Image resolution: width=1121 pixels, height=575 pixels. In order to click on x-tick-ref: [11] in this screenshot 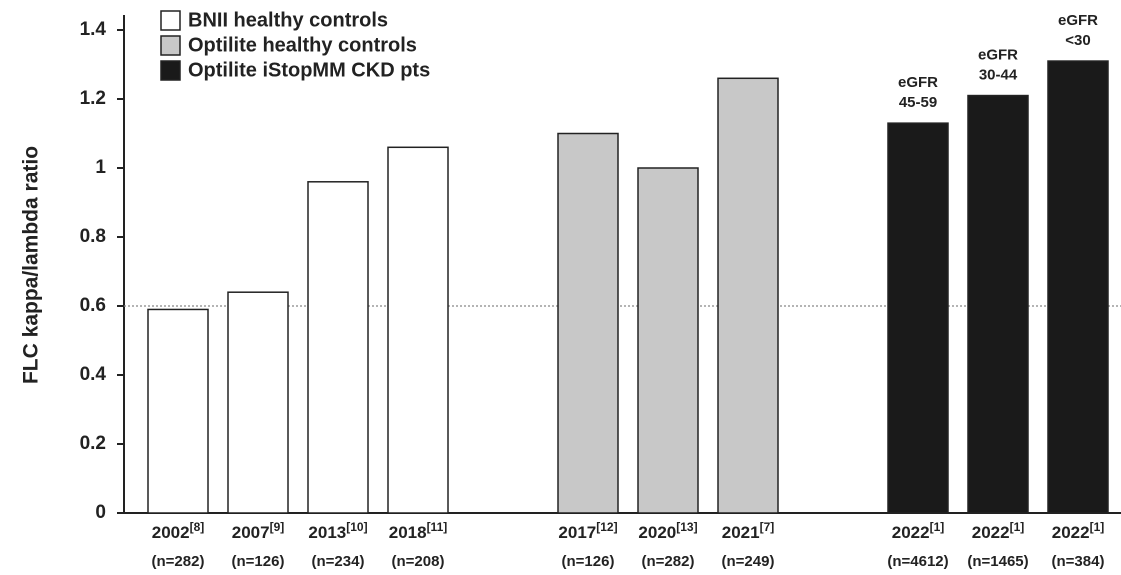, I will do `click(437, 527)`.